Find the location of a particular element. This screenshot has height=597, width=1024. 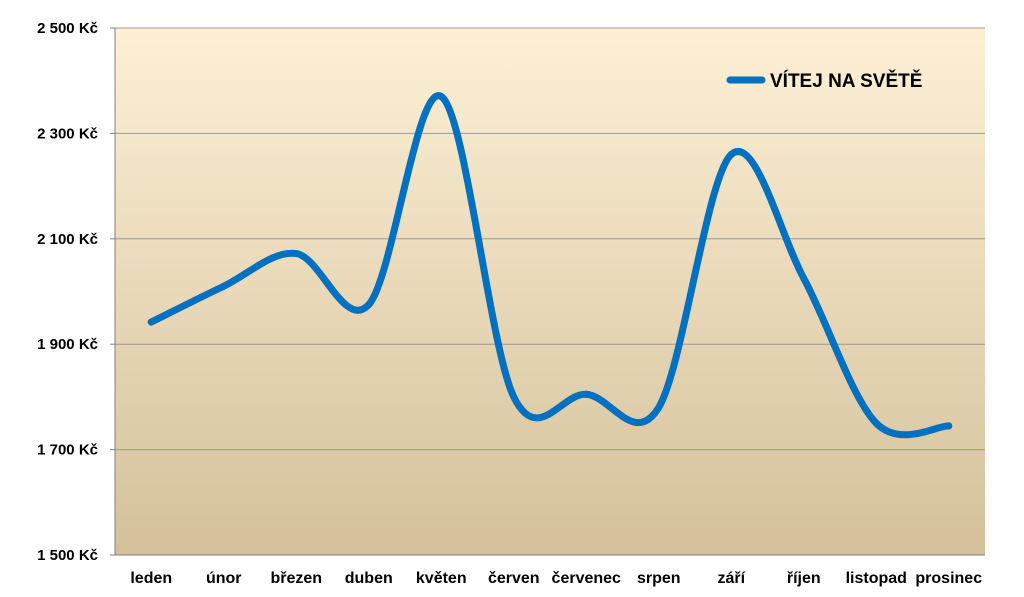

legend: VÍTEJ NA SVĚTĚ is located at coordinates (824, 81).